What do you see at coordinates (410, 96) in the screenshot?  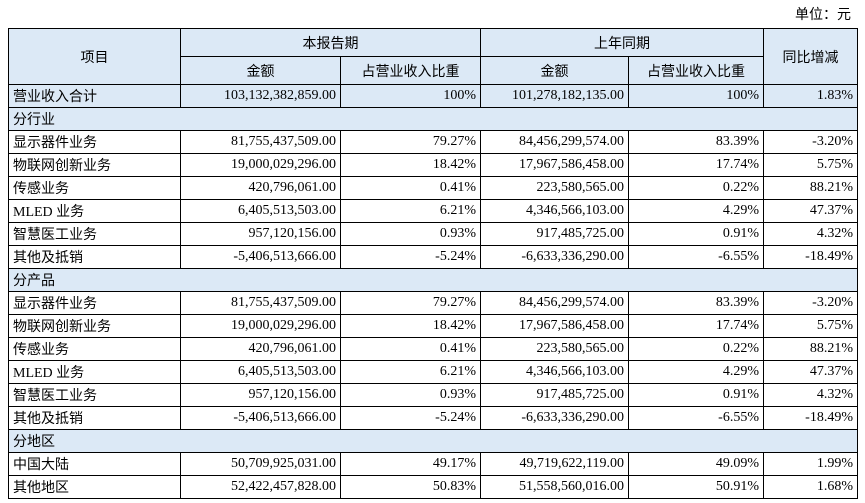 I see `value-cell: 100%` at bounding box center [410, 96].